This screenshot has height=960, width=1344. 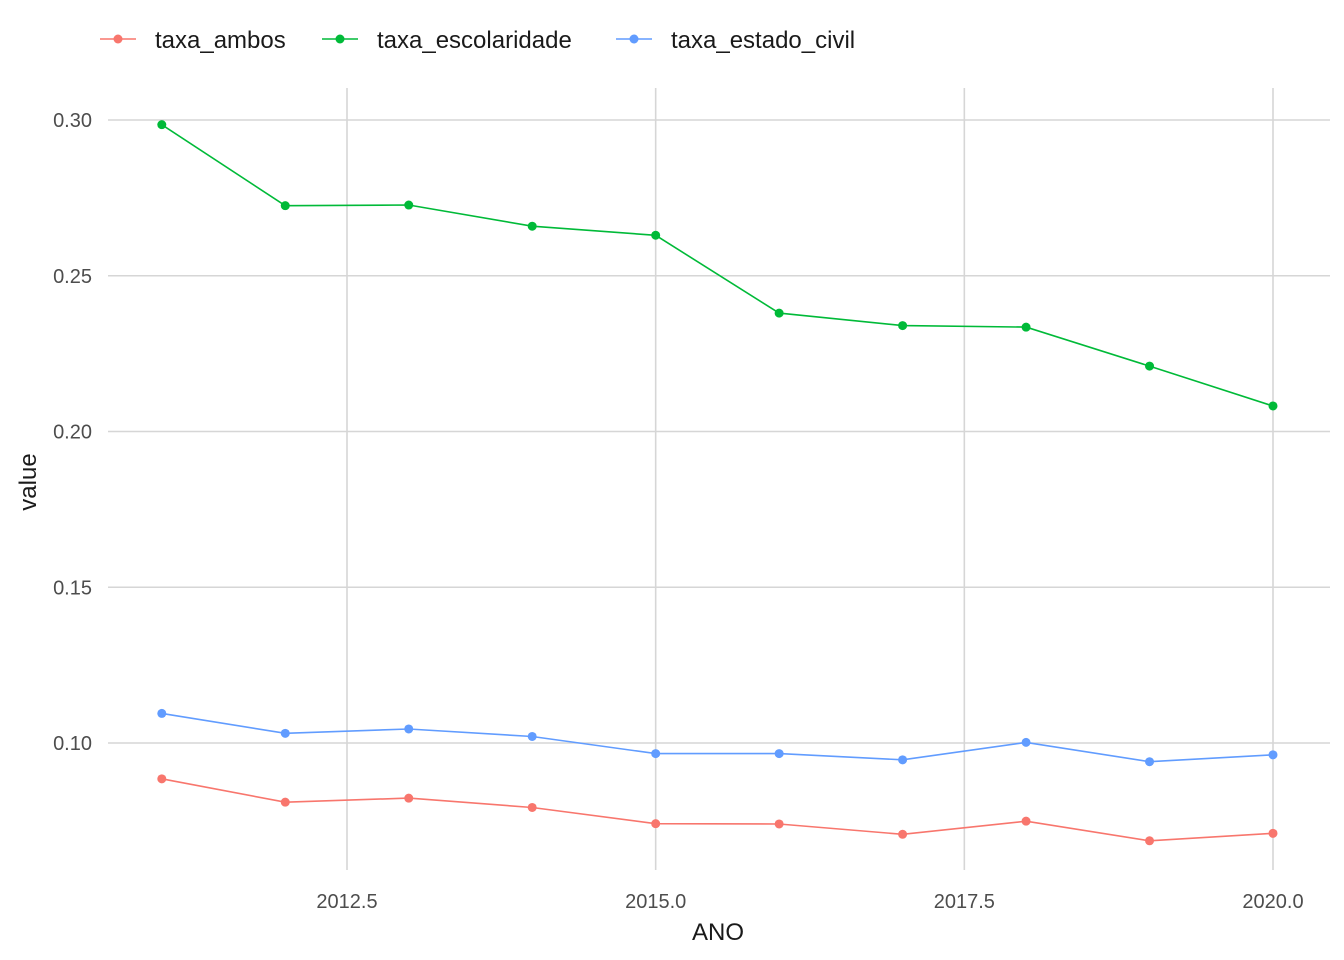 I want to click on legend-label: taxa_escolaridade, so click(x=474, y=40).